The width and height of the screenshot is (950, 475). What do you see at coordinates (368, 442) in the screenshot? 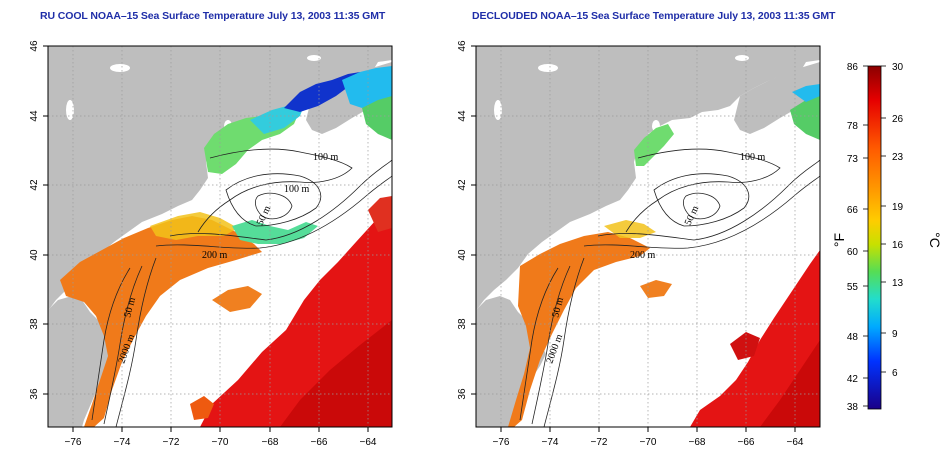
I see `left-lon-tick-64: −64` at bounding box center [368, 442].